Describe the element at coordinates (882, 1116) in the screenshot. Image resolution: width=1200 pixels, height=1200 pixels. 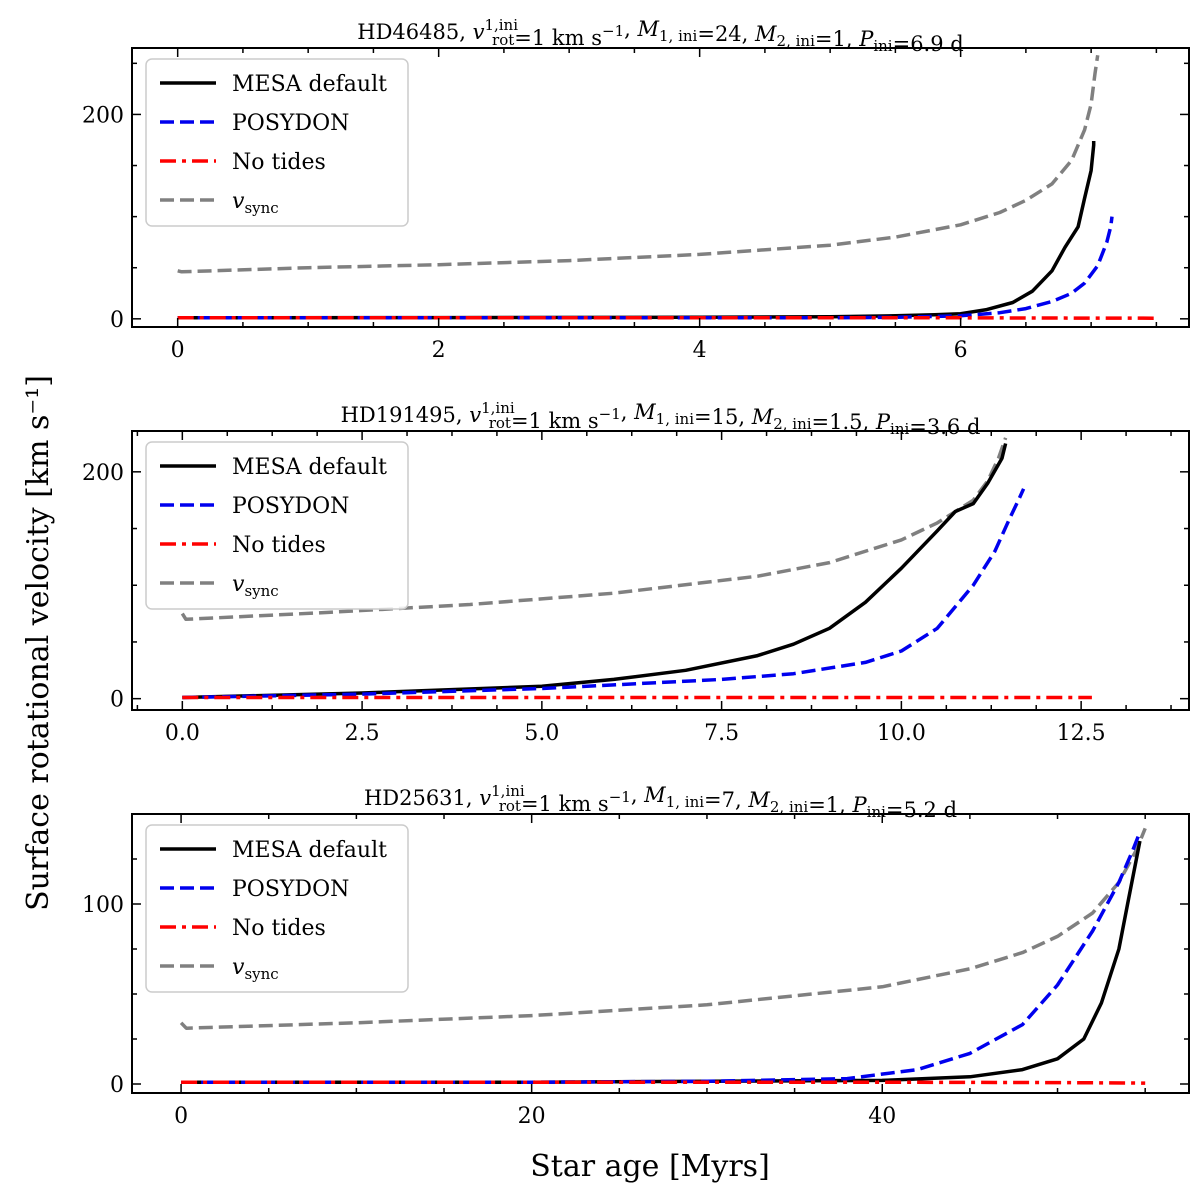
I see `x-tick-label: 40` at that location.